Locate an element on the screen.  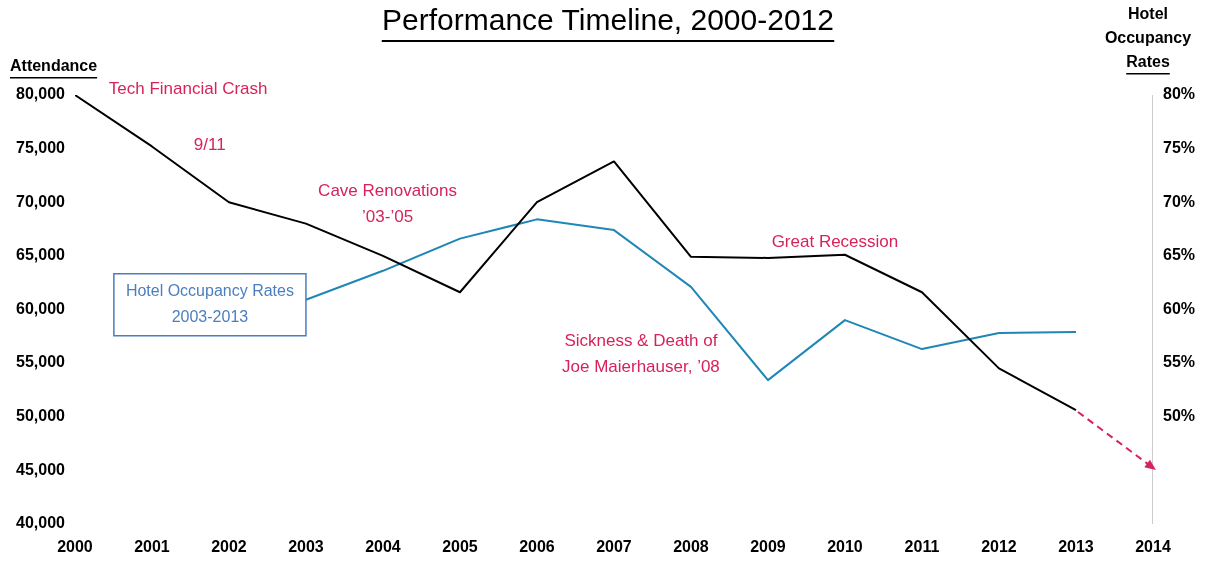
x-tick-label: 2011 is located at coordinates (922, 546).